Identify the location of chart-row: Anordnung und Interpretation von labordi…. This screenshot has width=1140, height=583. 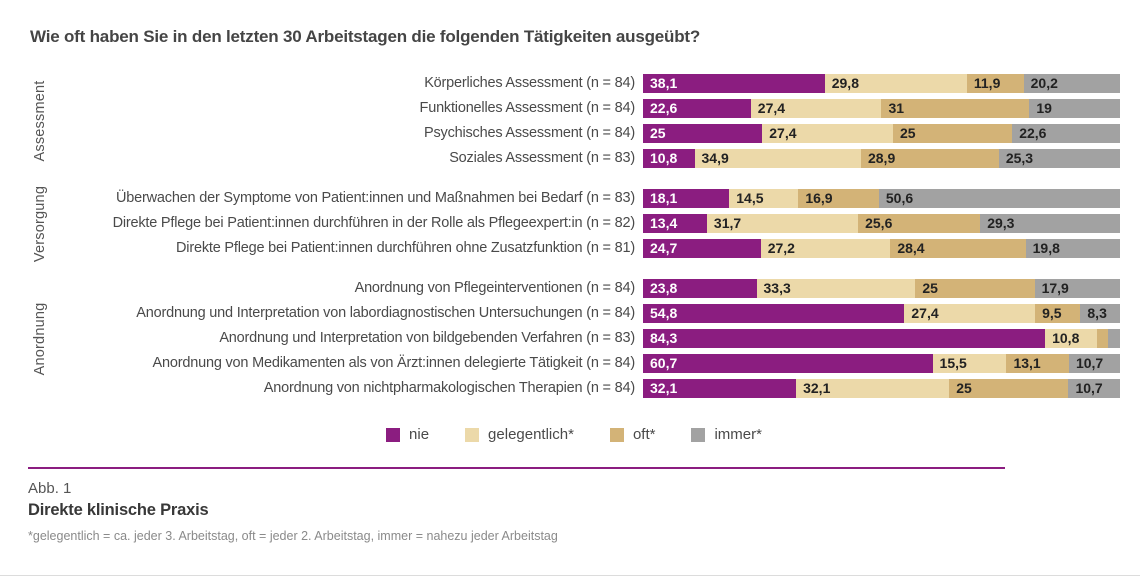
(589, 313).